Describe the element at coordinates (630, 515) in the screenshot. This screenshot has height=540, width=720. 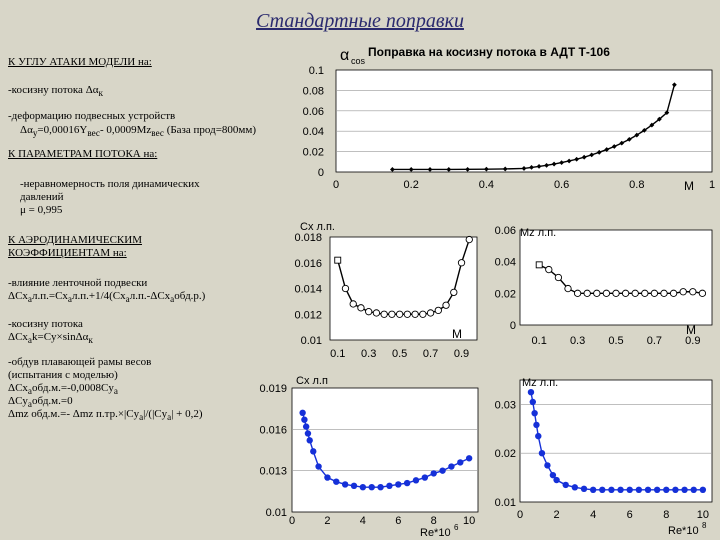
I see `mz_lp_re-xtick-3: 6` at that location.